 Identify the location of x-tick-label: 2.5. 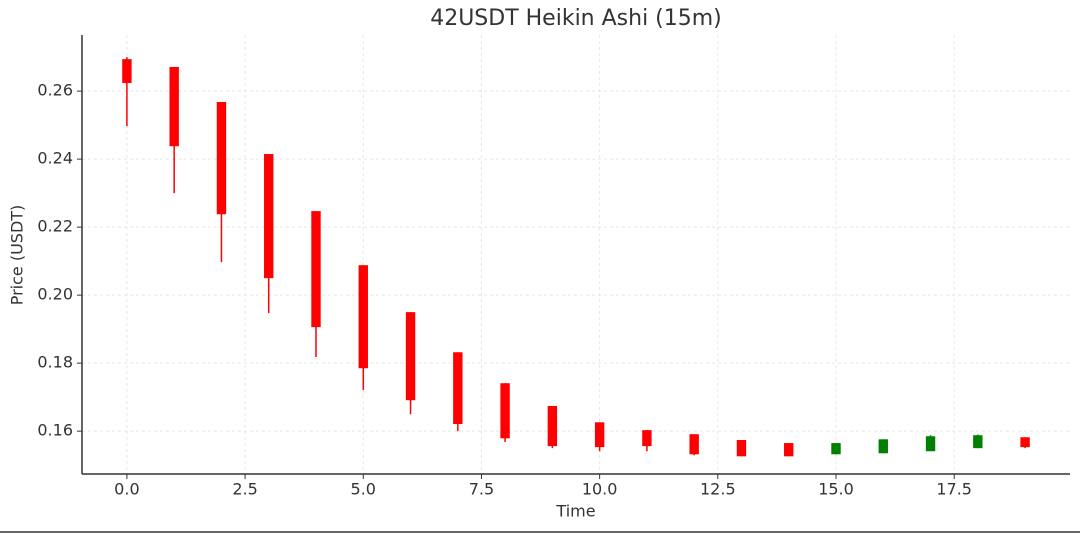
(244, 489).